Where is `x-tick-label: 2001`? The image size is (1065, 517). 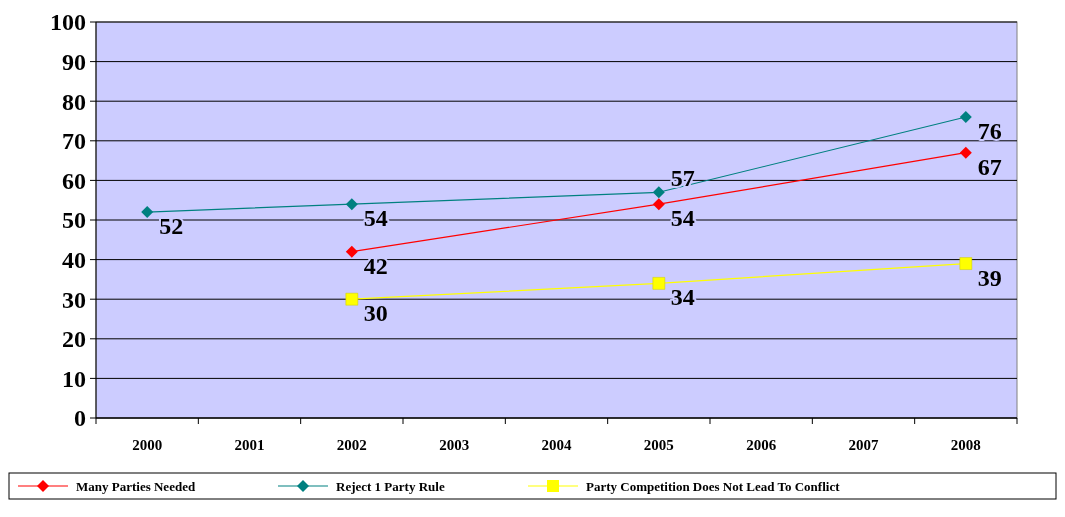 x-tick-label: 2001 is located at coordinates (249, 445).